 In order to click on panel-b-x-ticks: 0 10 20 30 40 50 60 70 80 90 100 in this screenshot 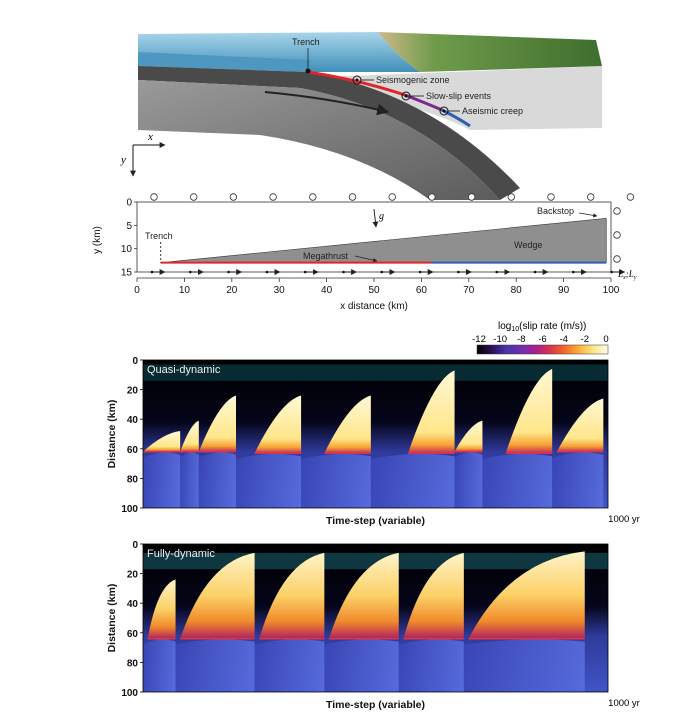, I will do `click(377, 286)`.